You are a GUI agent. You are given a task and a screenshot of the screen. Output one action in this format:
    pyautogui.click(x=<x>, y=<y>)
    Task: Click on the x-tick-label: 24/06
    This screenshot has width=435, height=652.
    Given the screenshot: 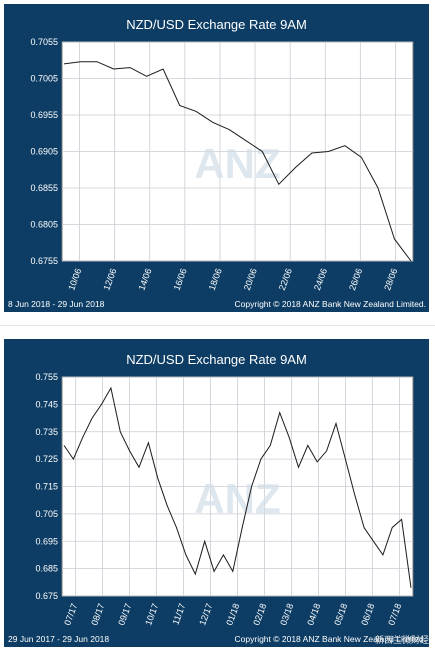 What is the action you would take?
    pyautogui.click(x=320, y=279)
    